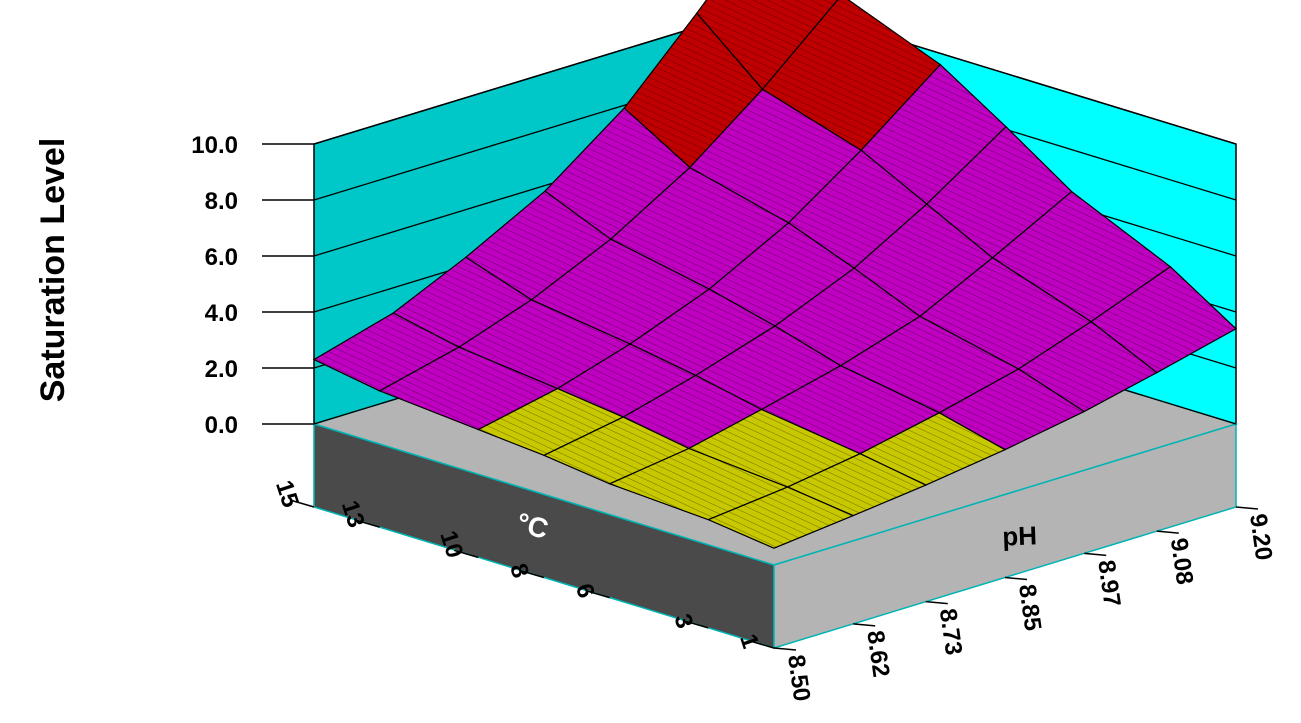  I want to click on z-tick-label: 8.0, so click(221, 201).